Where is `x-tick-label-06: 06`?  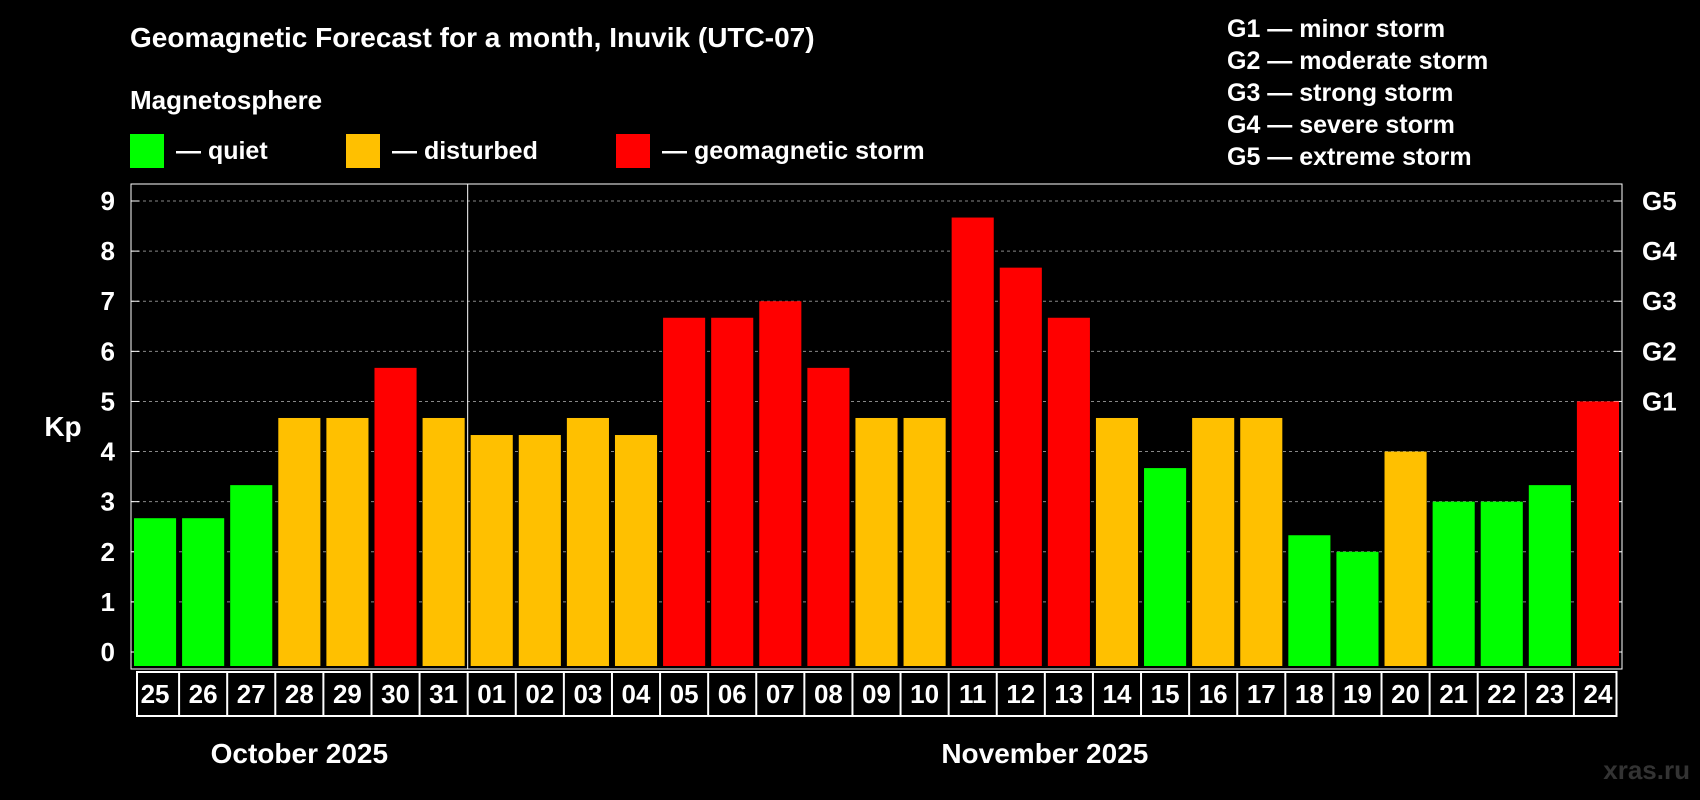
x-tick-label-06: 06 is located at coordinates (732, 694).